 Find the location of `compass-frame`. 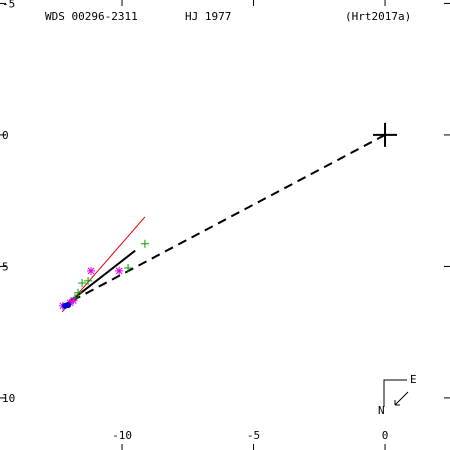

compass-frame is located at coordinates (395, 393).